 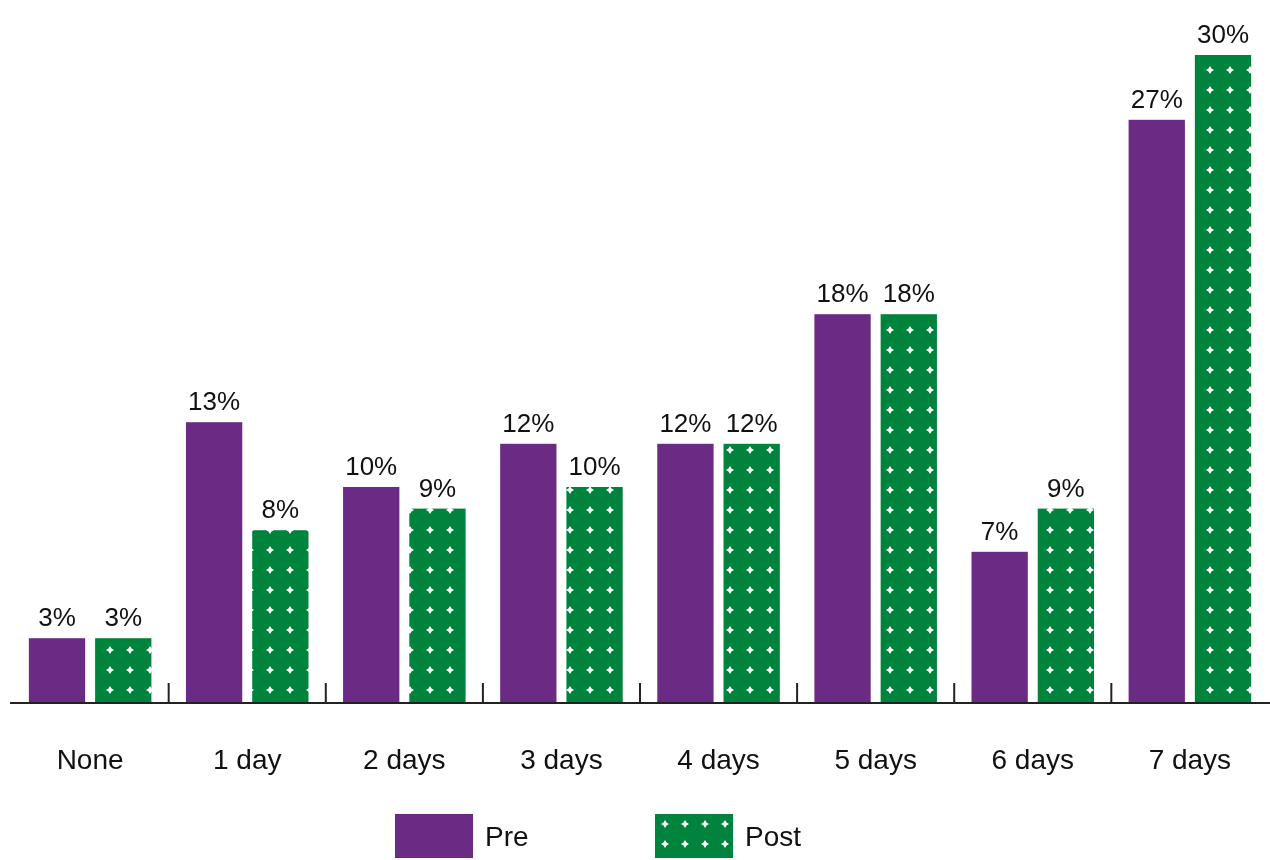 I want to click on x-tick-label: None, so click(x=90, y=759).